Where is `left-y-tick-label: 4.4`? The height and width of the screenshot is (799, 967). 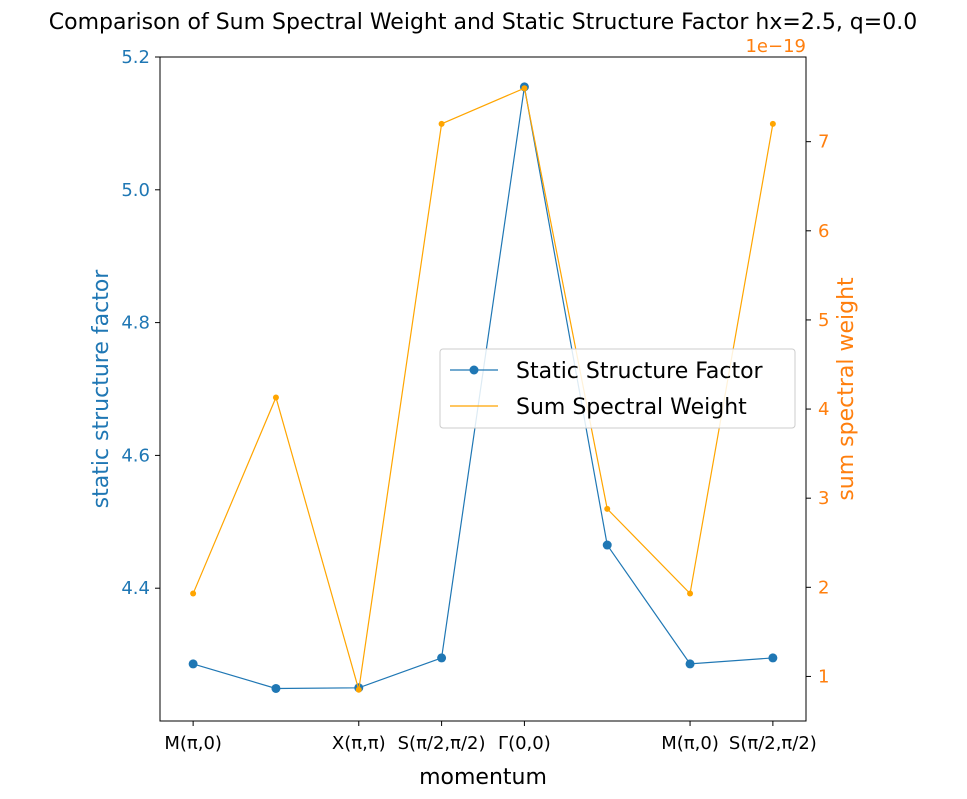 left-y-tick-label: 4.4 is located at coordinates (135, 588).